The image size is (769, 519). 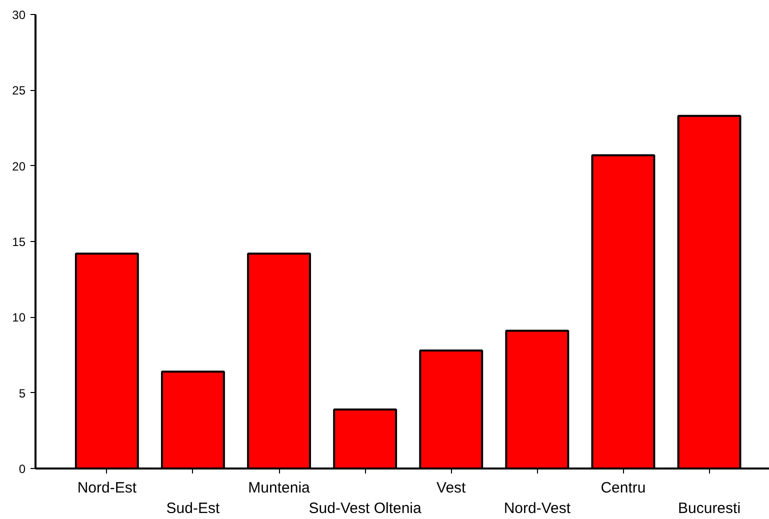 What do you see at coordinates (19, 91) in the screenshot?
I see `y-tick-label: 25` at bounding box center [19, 91].